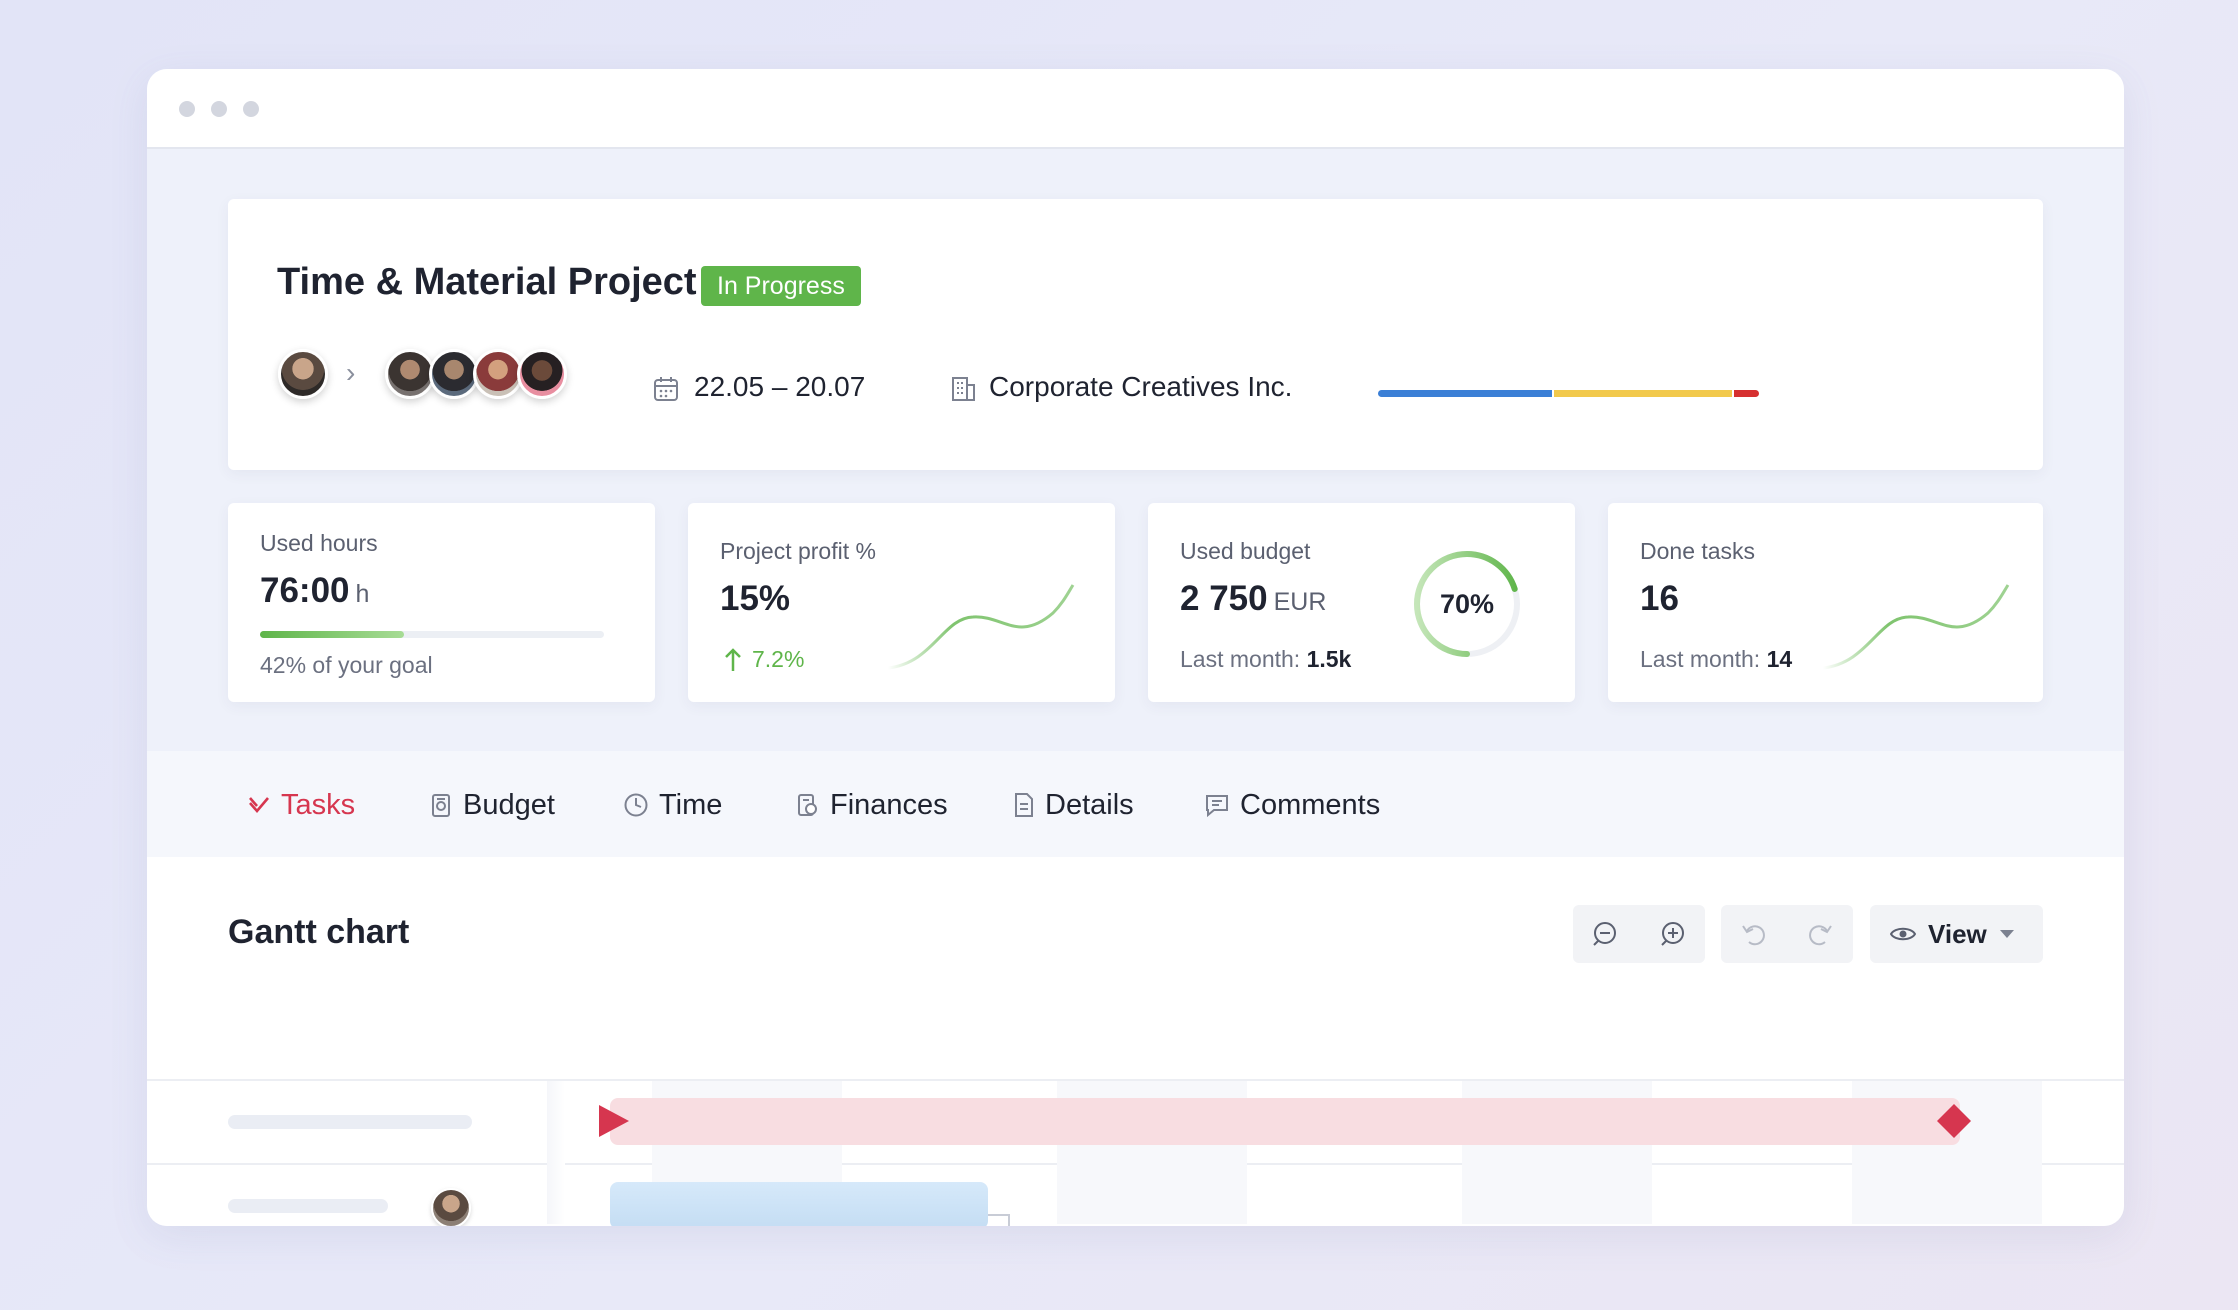 The image size is (2238, 1310). What do you see at coordinates (672, 805) in the screenshot?
I see `tab-time: Time` at bounding box center [672, 805].